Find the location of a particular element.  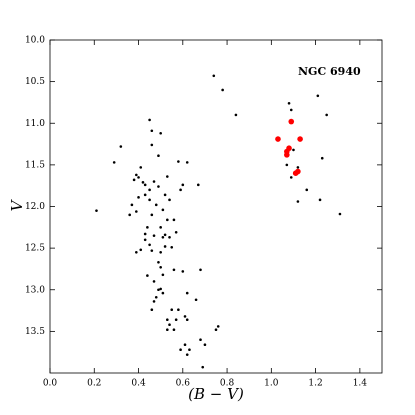

x-tick-label: 0.0 is located at coordinates (50, 384).